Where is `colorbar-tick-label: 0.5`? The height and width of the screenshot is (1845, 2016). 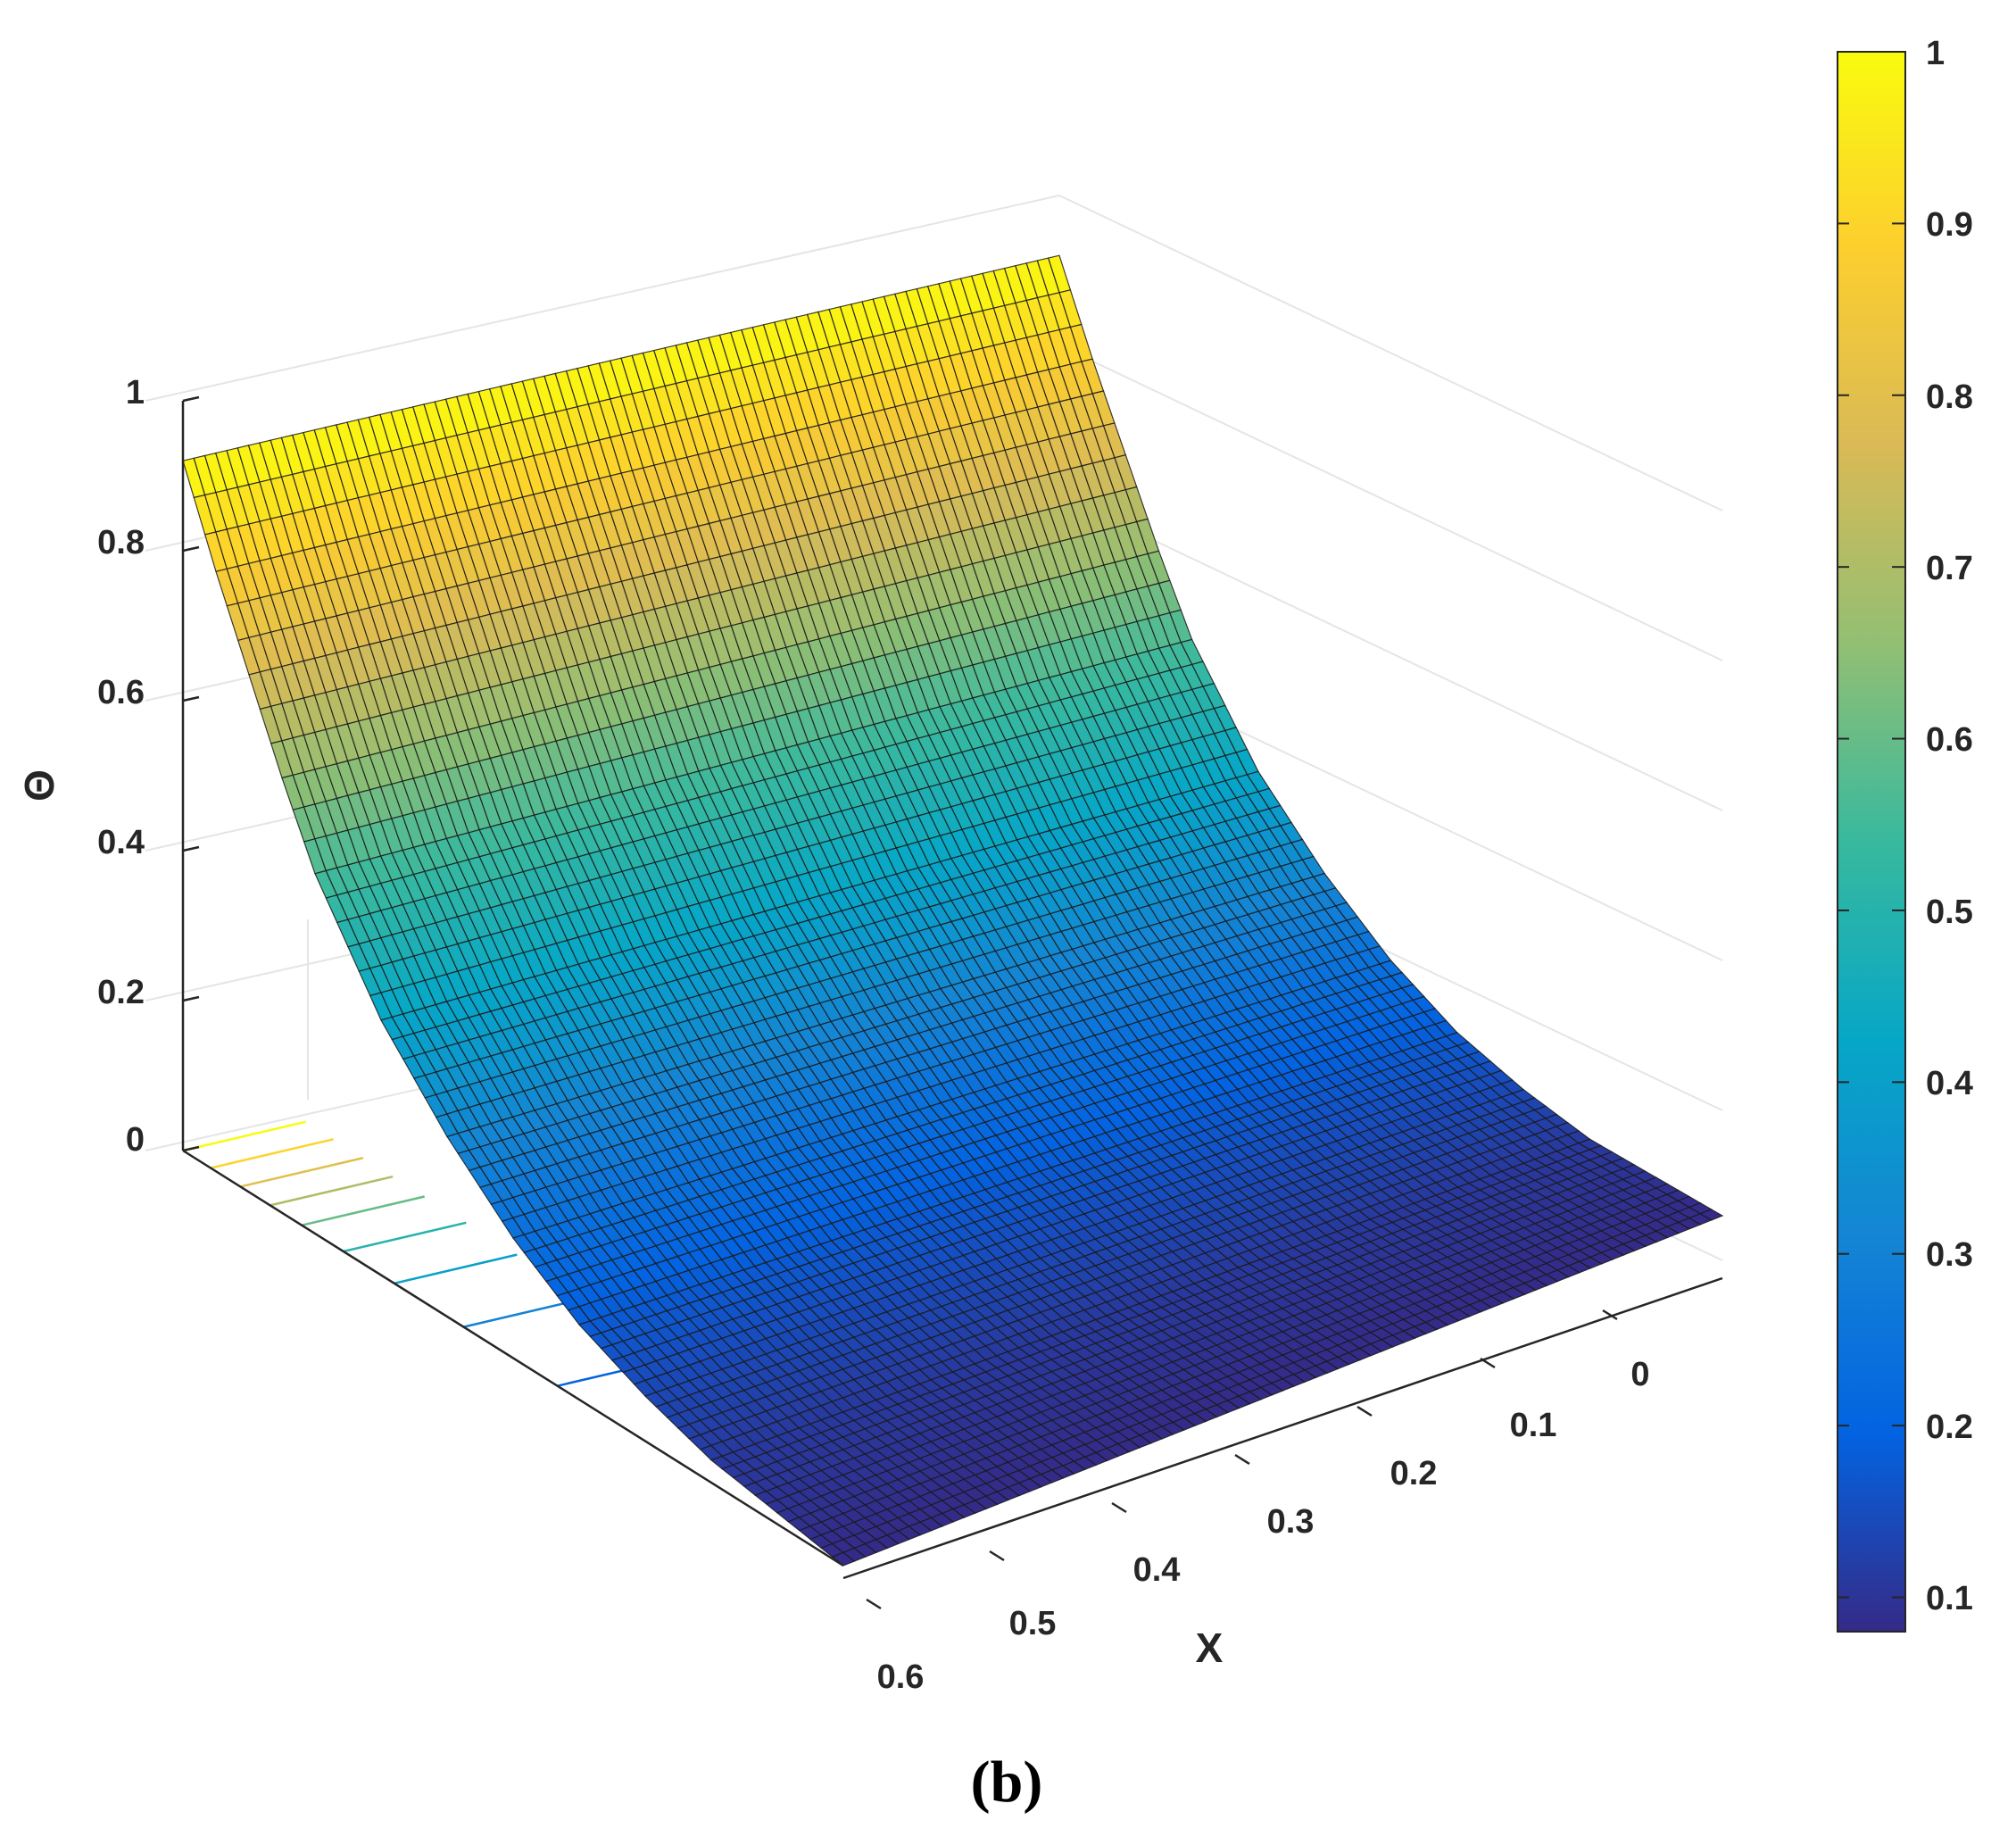 colorbar-tick-label: 0.5 is located at coordinates (1949, 912).